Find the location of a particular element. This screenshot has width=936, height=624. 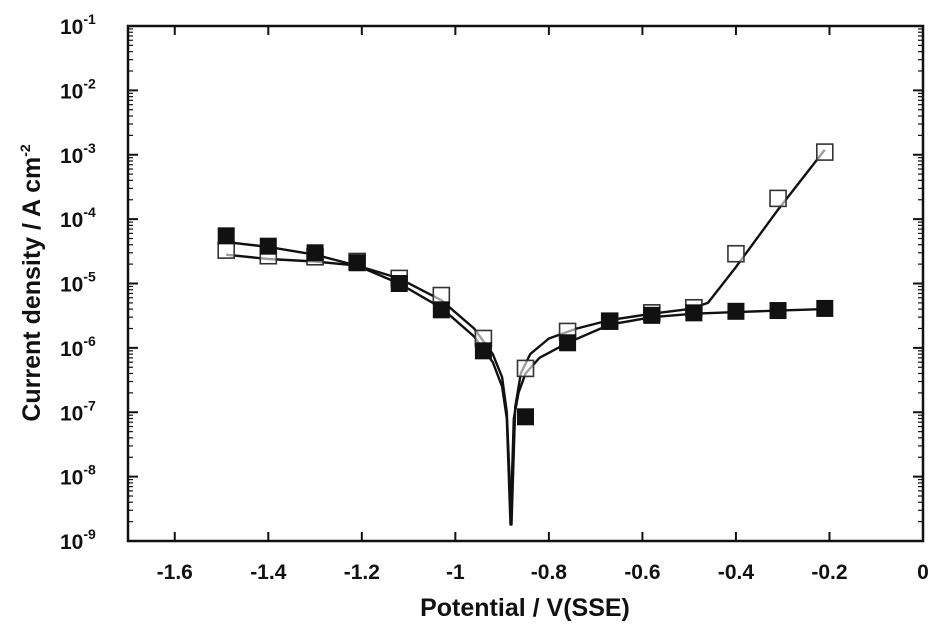

x-tick-label: -0.2 is located at coordinates (829, 572).